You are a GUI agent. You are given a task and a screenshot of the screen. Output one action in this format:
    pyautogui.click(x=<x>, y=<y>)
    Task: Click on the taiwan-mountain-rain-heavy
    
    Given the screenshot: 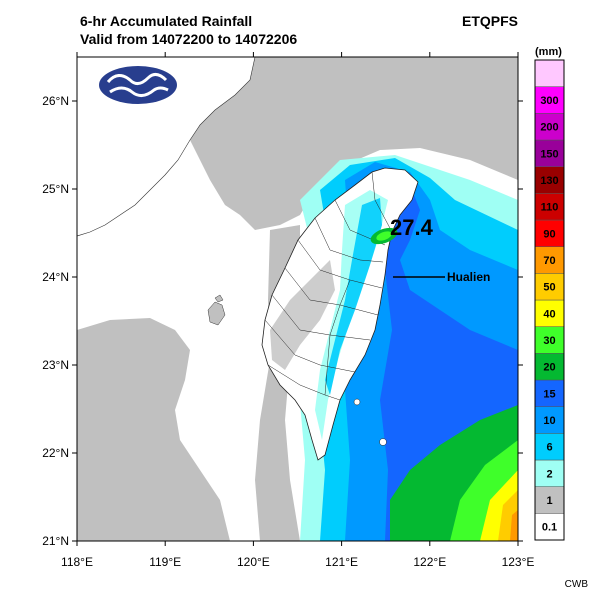 What is the action you would take?
    pyautogui.click(x=353, y=296)
    